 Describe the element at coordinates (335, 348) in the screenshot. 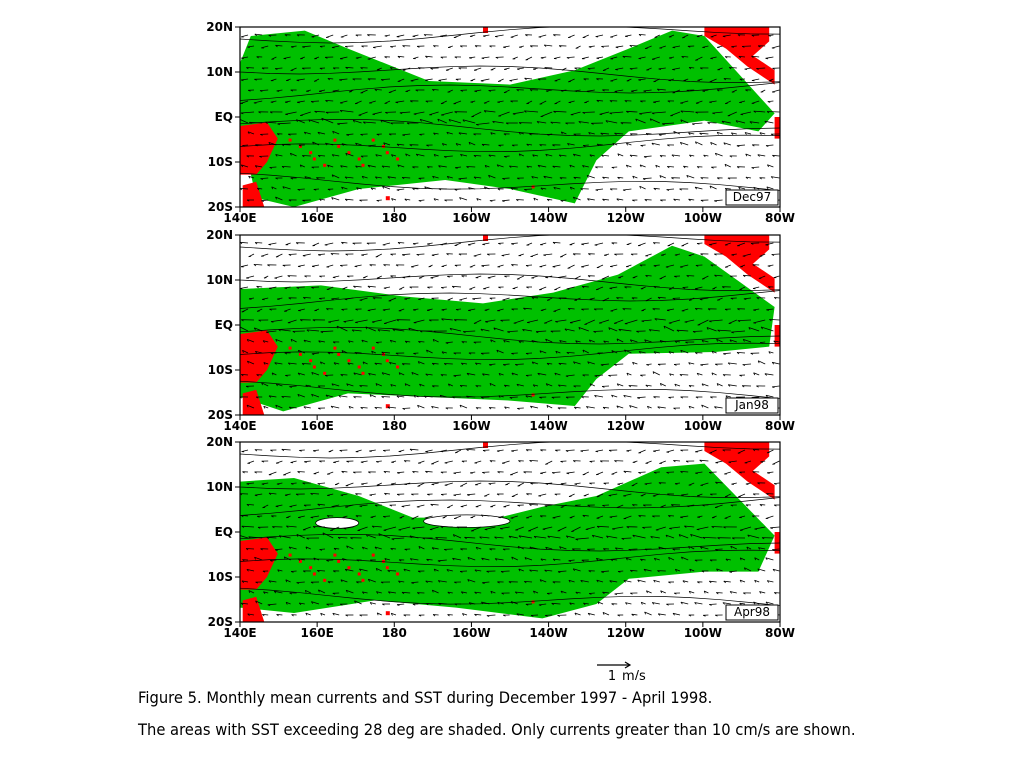

I see `island` at that location.